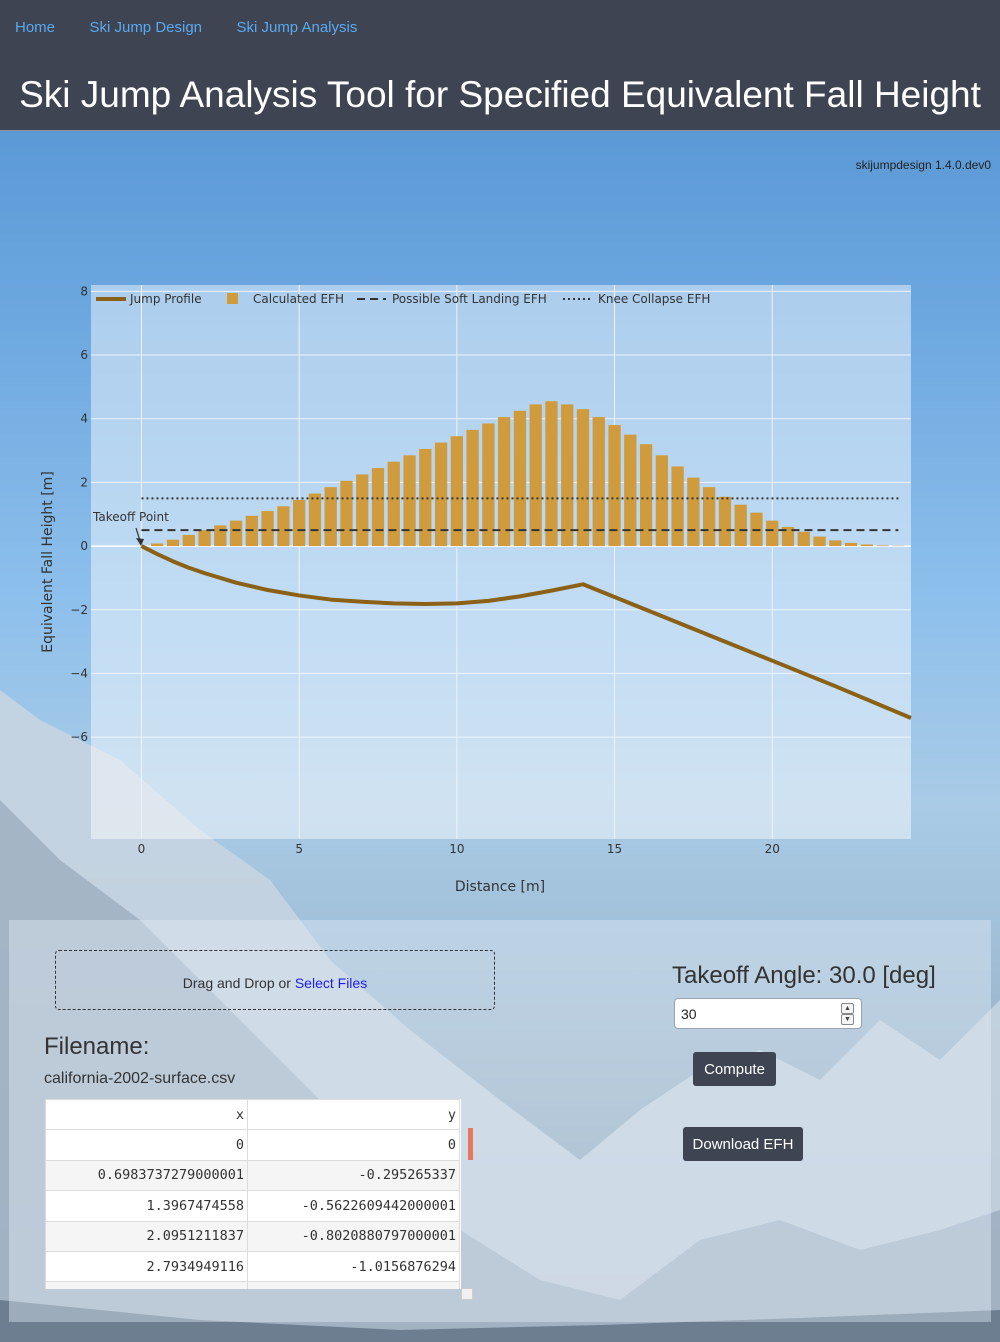  Describe the element at coordinates (97, 1046) in the screenshot. I see `filename-label: Filename:` at that location.